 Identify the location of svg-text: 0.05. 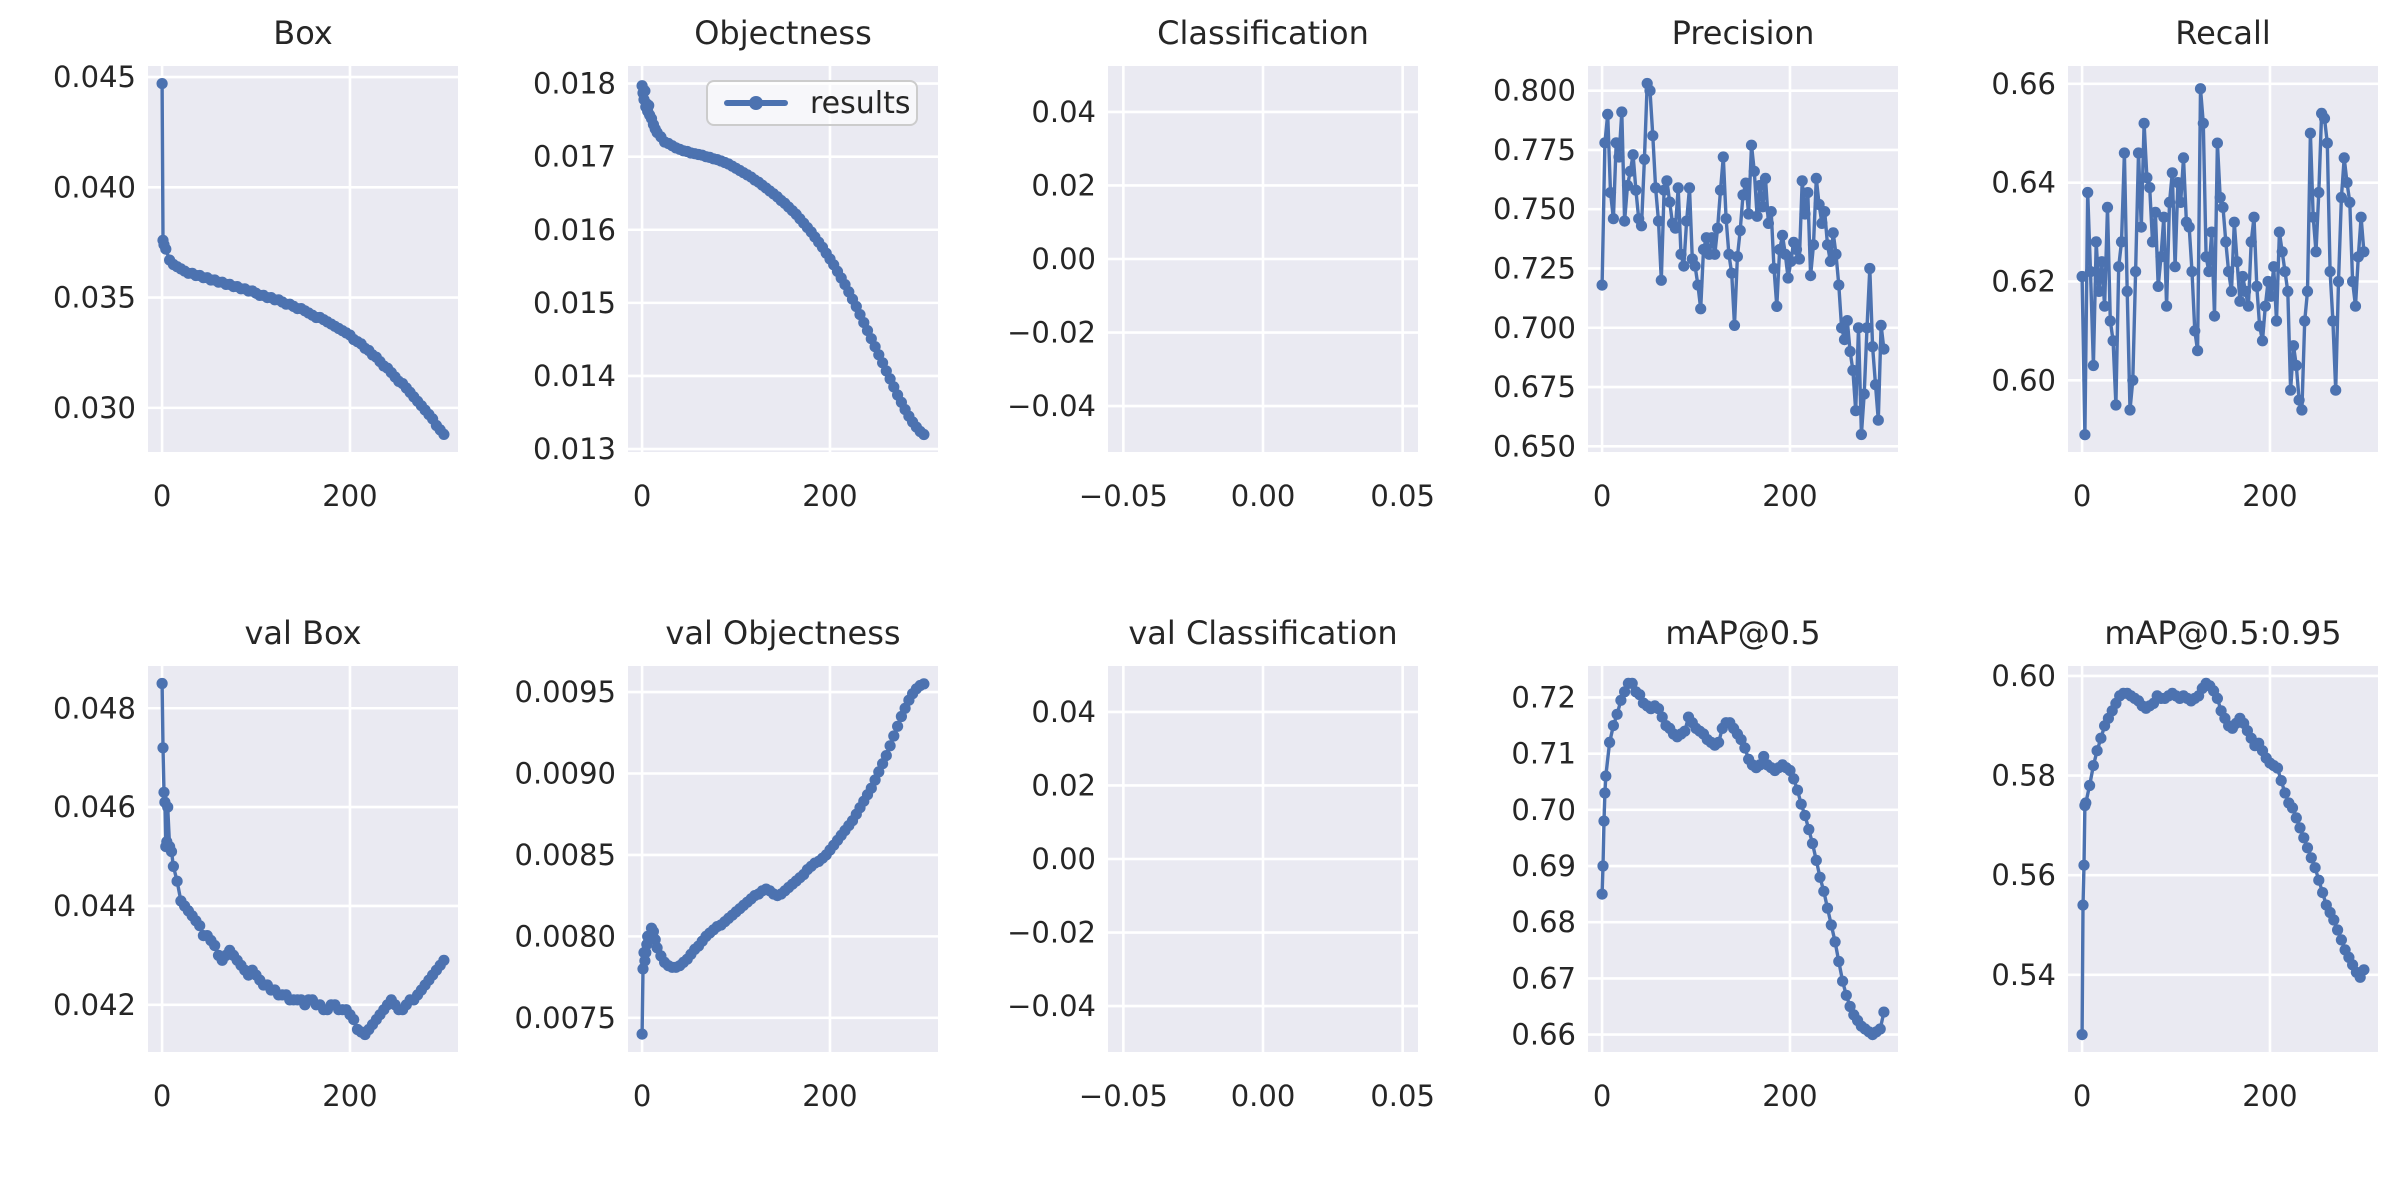
(1402, 496).